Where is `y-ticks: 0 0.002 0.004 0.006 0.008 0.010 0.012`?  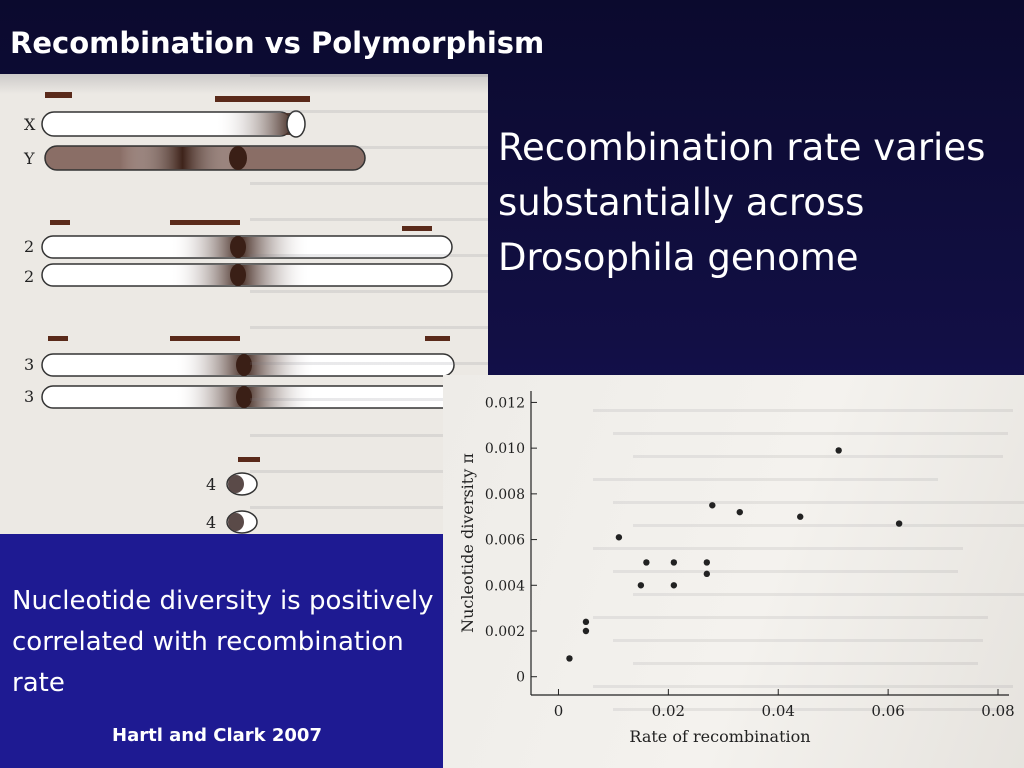 y-ticks: 0 0.002 0.004 0.006 0.008 0.010 0.012 is located at coordinates (511, 540).